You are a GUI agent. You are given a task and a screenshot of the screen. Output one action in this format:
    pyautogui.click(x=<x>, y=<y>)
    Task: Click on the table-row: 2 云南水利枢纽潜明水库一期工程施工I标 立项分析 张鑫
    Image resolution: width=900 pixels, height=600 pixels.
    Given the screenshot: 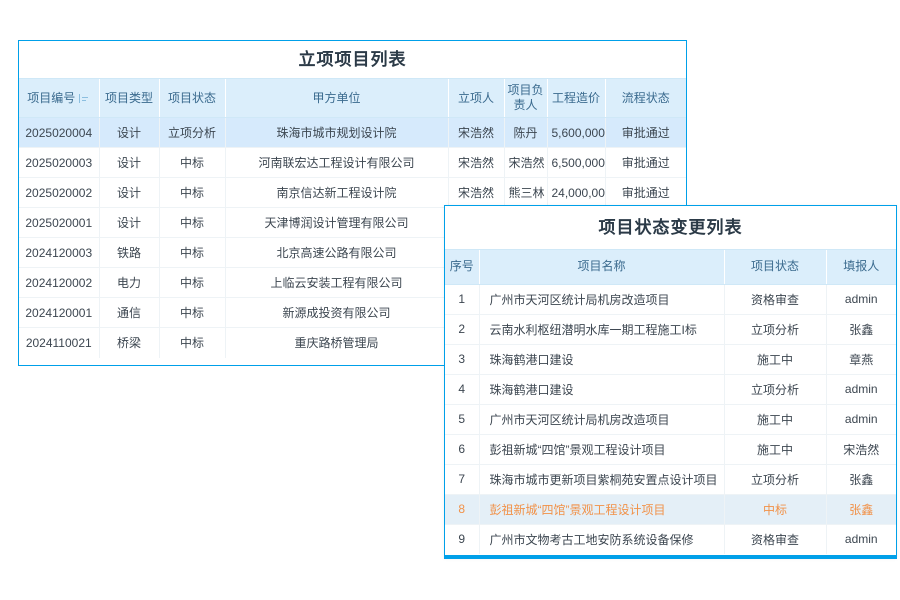 What is the action you would take?
    pyautogui.click(x=670, y=329)
    